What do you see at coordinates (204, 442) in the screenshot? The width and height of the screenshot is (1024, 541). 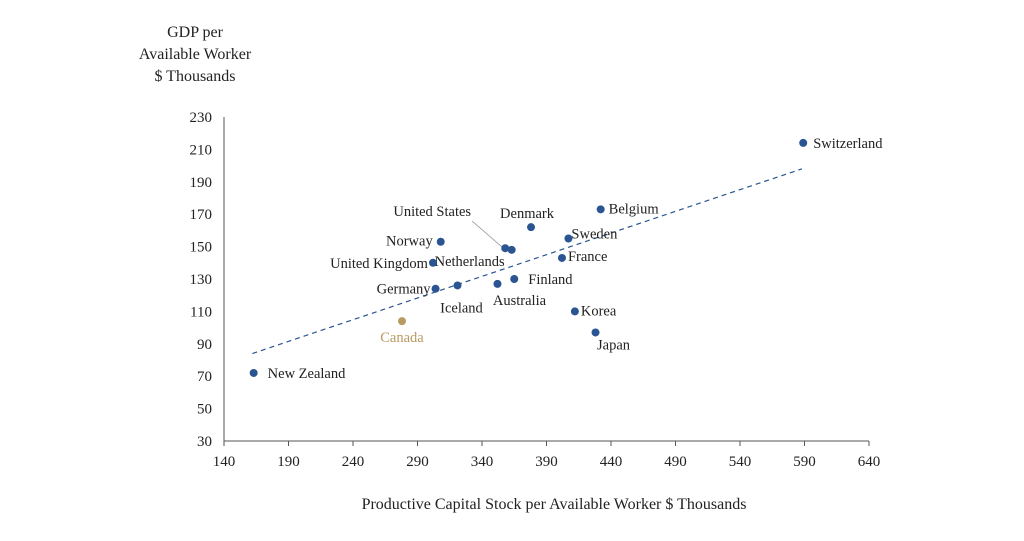 I see `y-tick-label: 30` at bounding box center [204, 442].